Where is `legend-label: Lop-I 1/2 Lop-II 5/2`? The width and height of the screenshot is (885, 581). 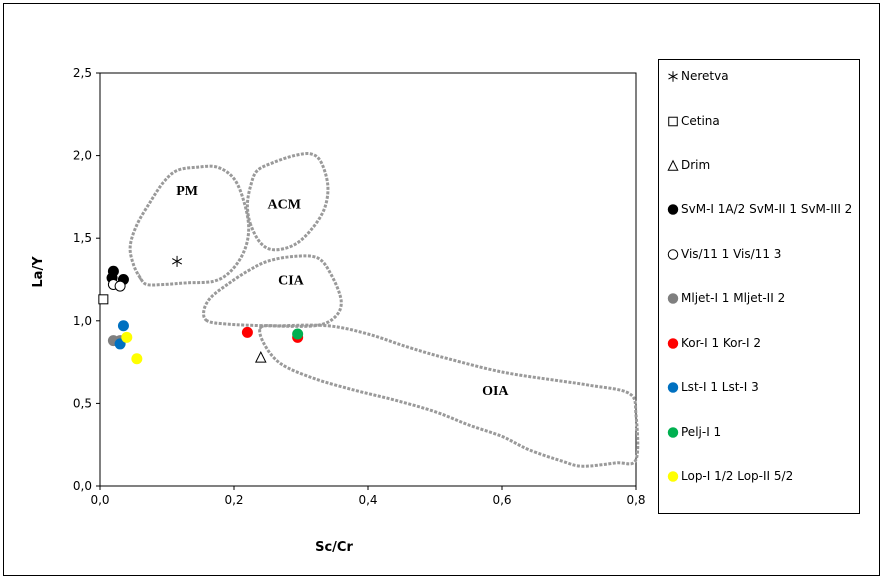
legend-label: Lop-I 1/2 Lop-II 5/2 is located at coordinates (737, 476).